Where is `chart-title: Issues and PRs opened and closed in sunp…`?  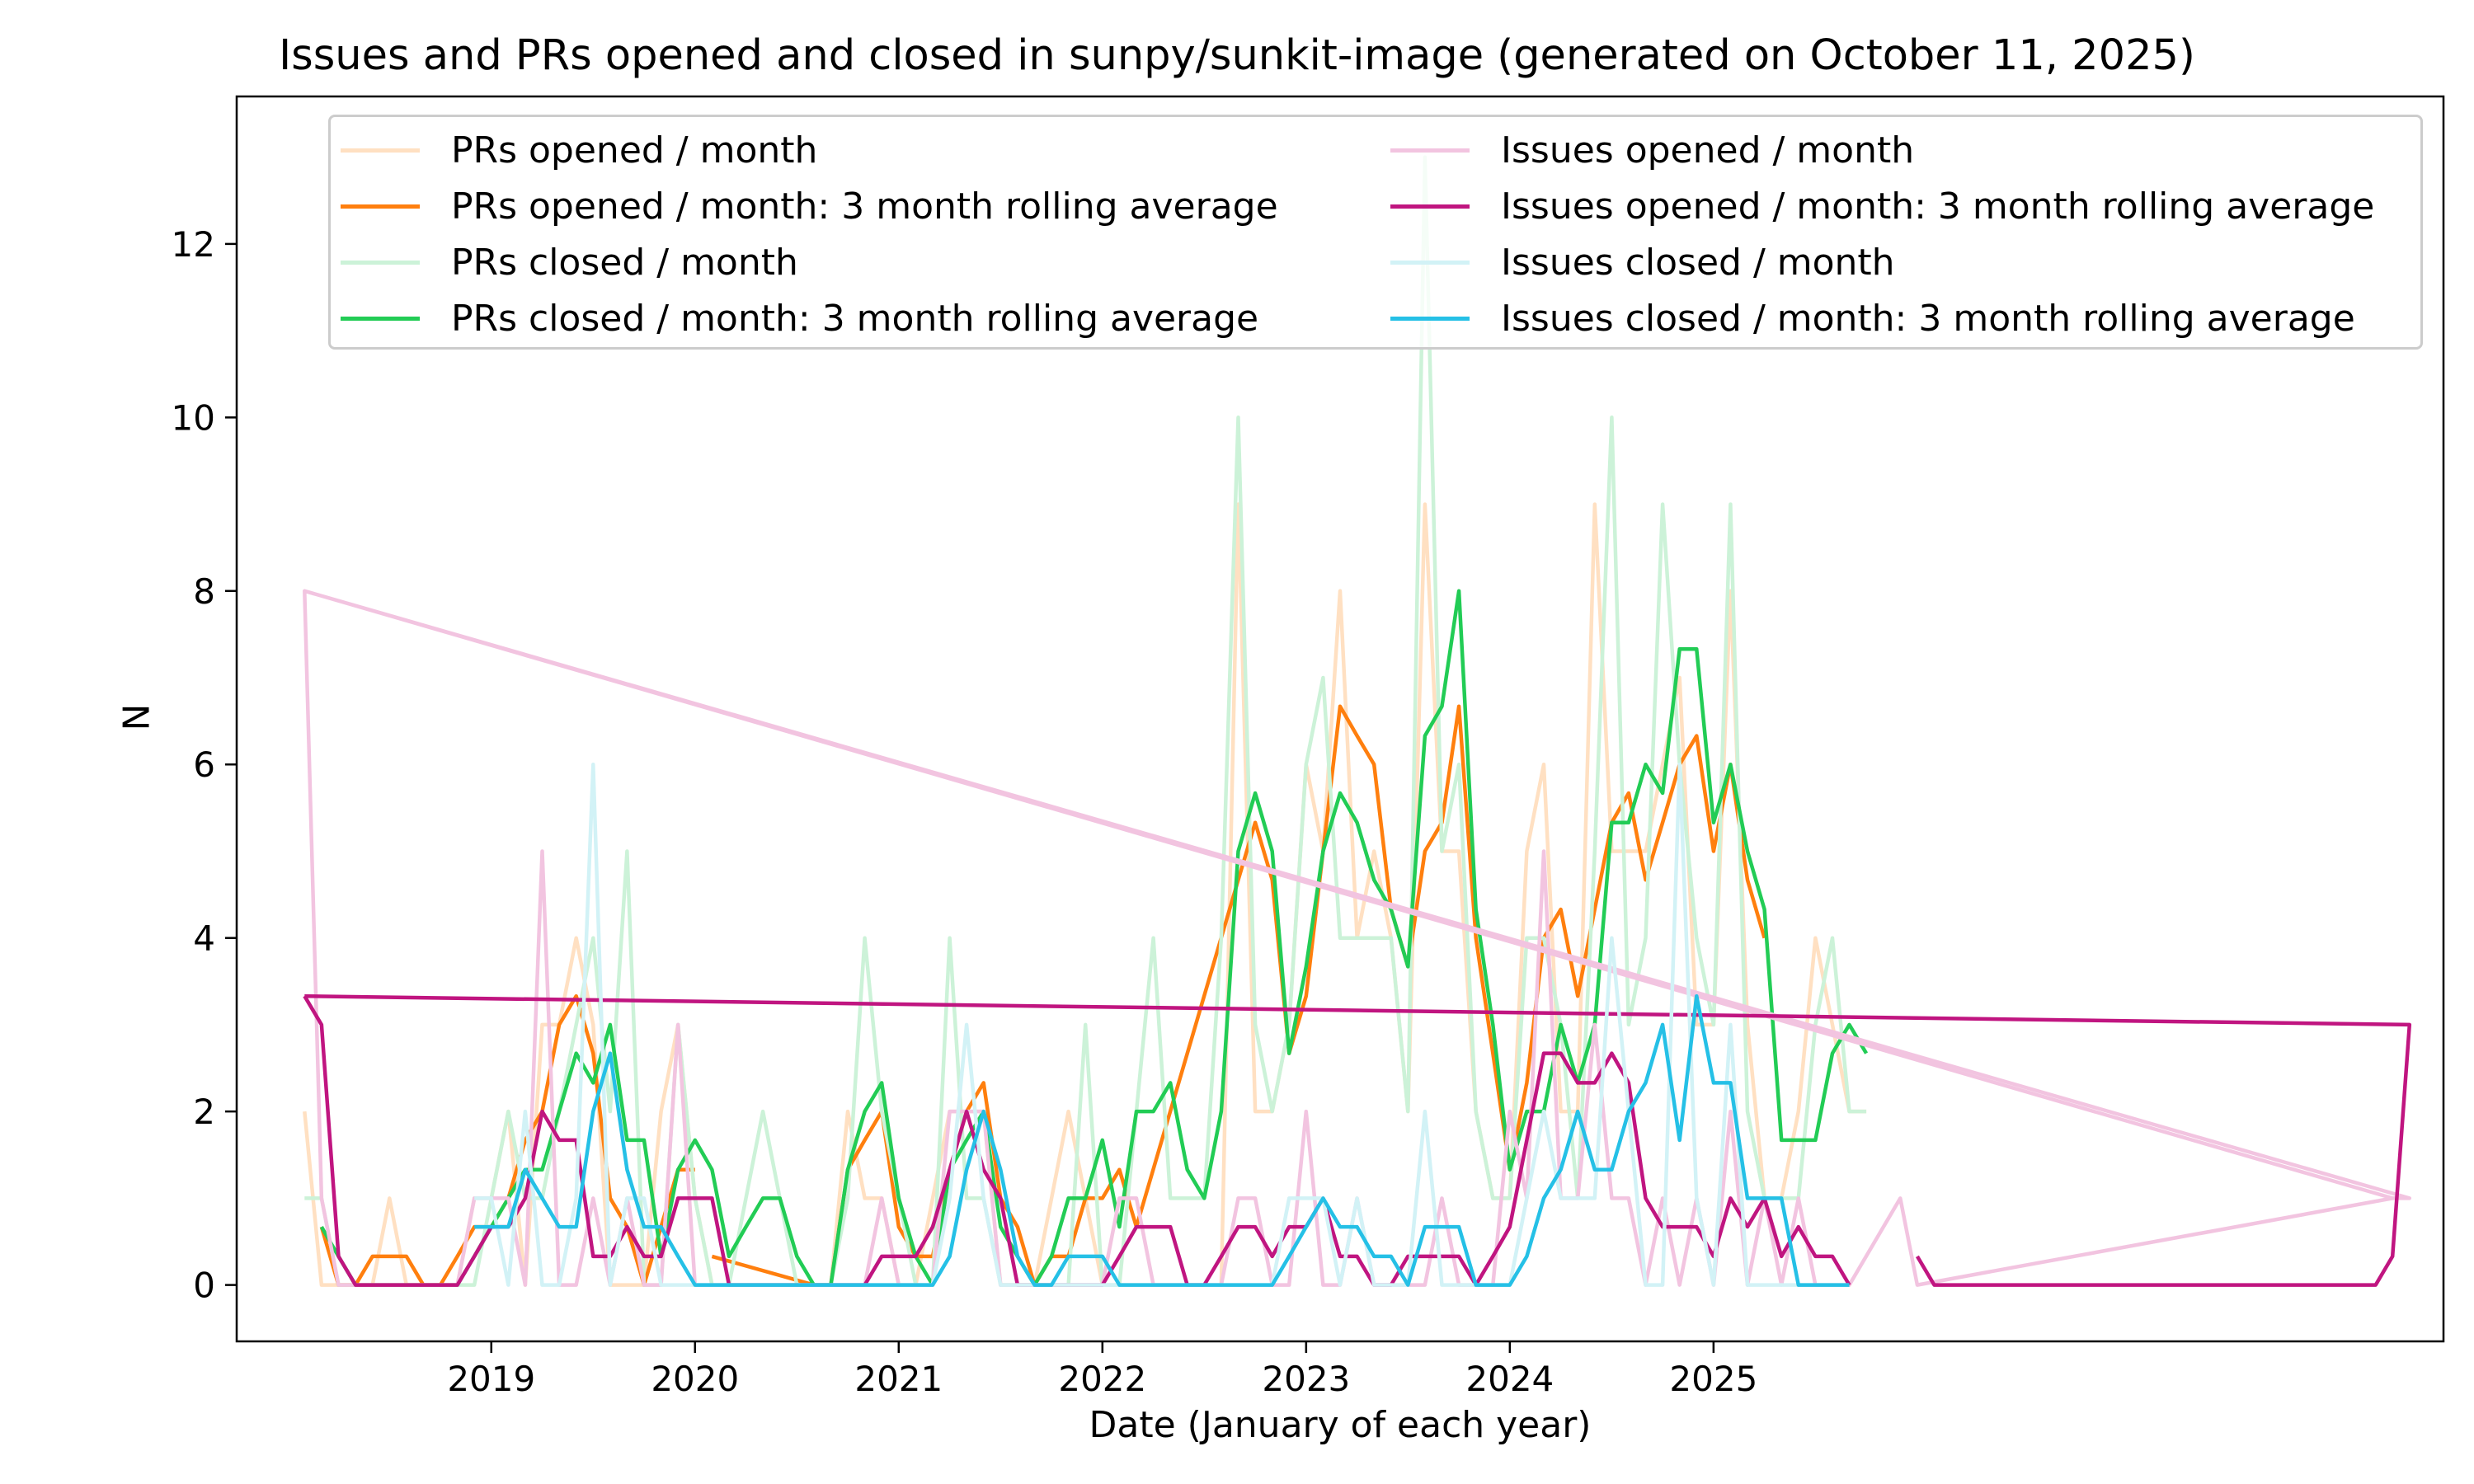 chart-title: Issues and PRs opened and closed in sunp… is located at coordinates (1237, 55).